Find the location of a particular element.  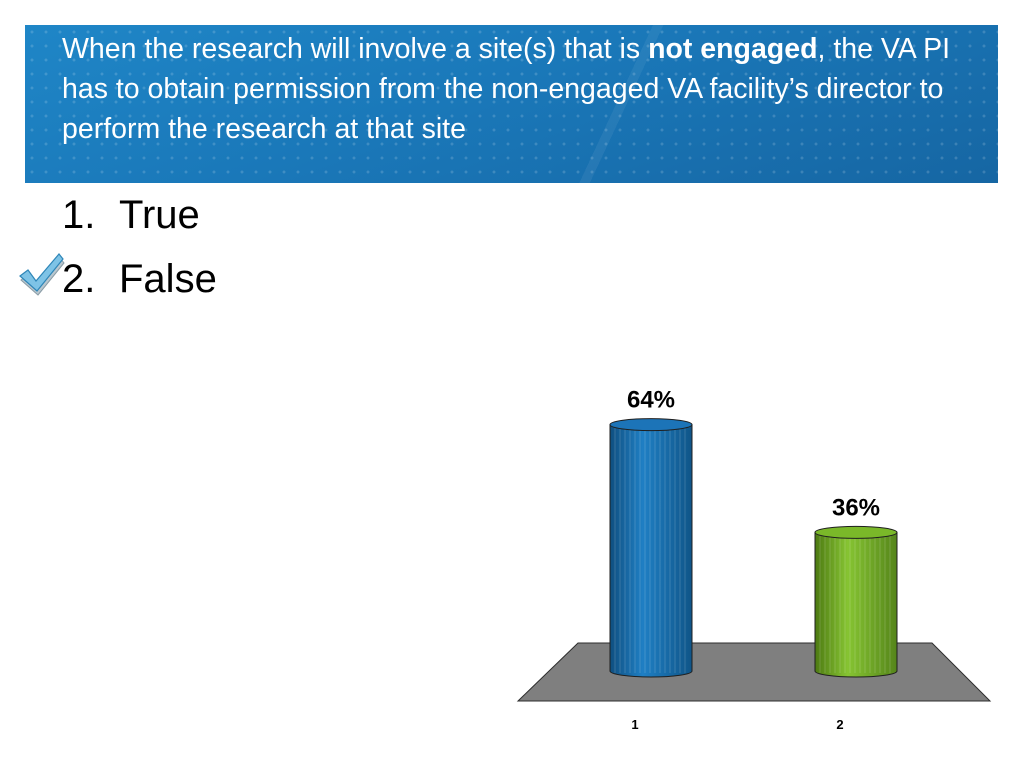

answer-option-2: 2. False is located at coordinates (139, 279).